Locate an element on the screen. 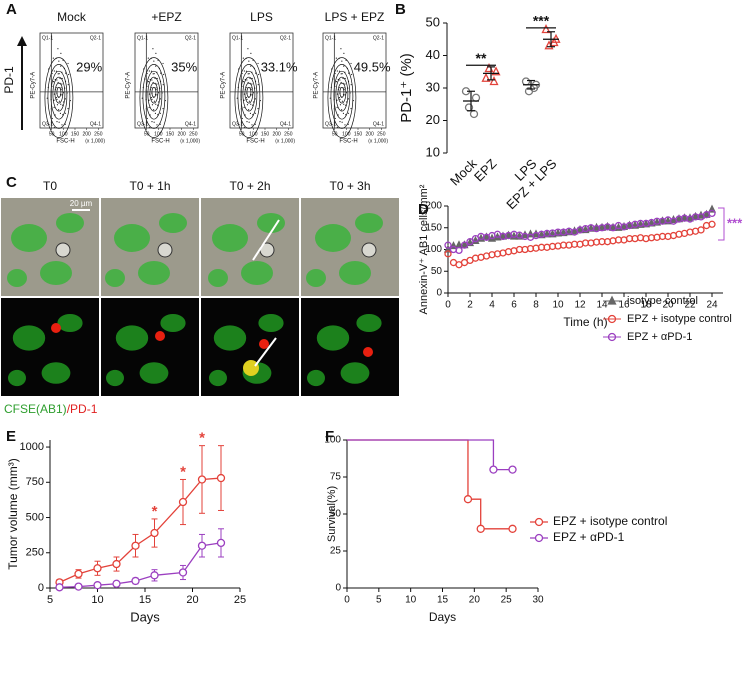 The image size is (746, 679). significance-label: * is located at coordinates (183, 471).